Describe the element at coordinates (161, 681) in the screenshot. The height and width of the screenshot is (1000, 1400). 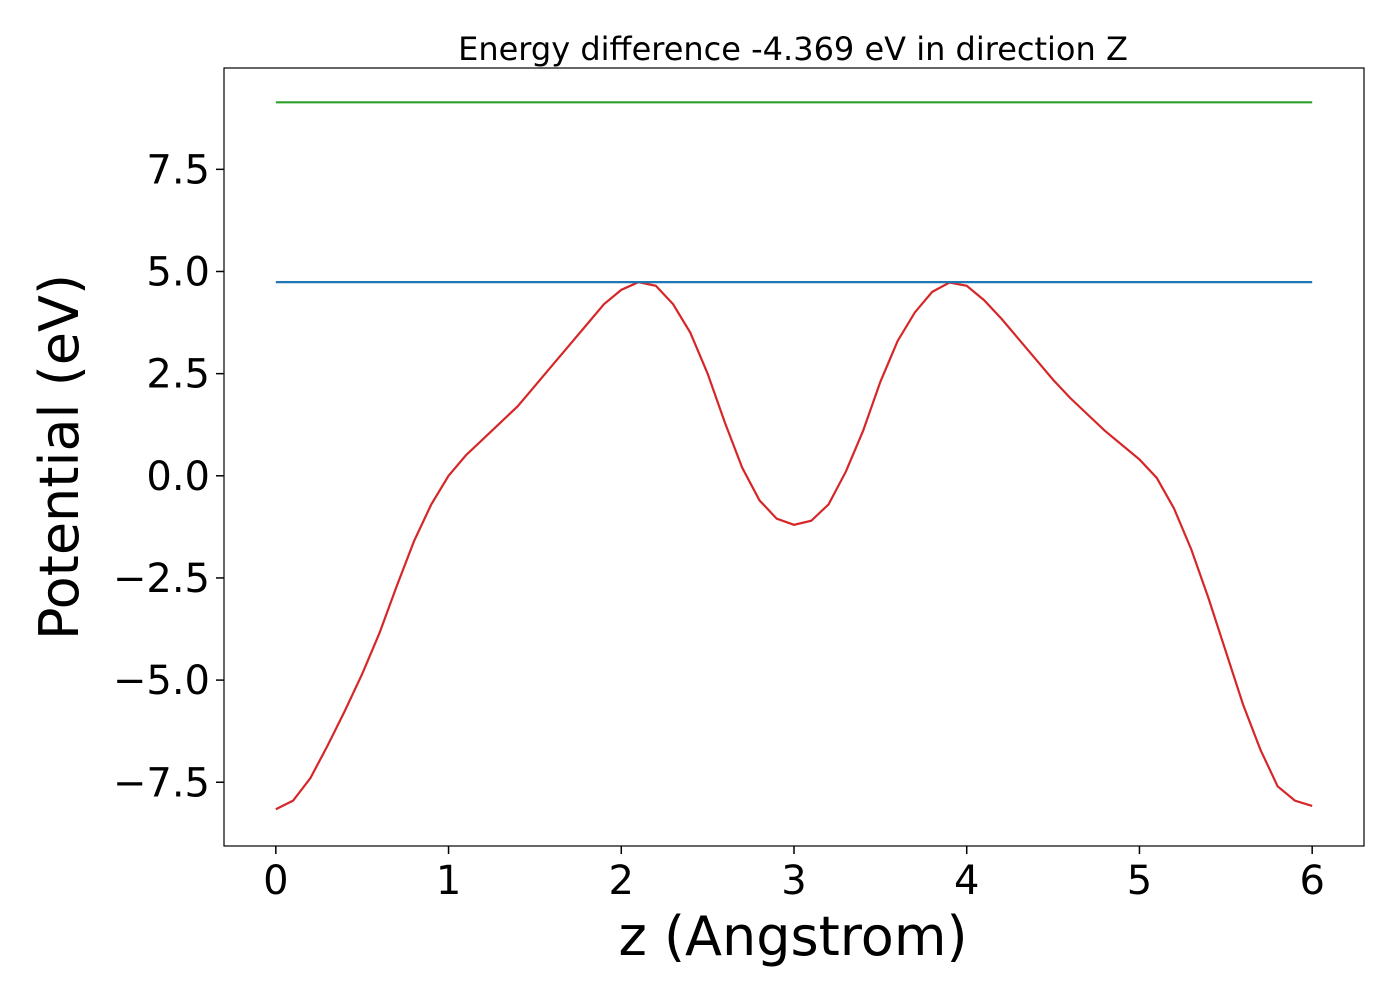
I see `y-tick-label: −5.0` at that location.